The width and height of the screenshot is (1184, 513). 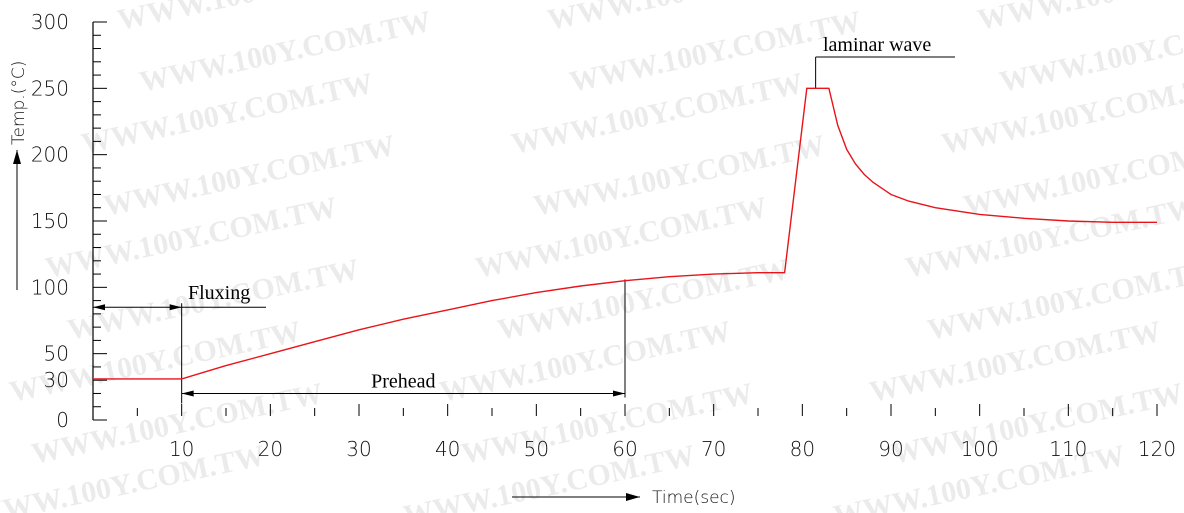 I want to click on fluxing-arrow-left, so click(x=99, y=307).